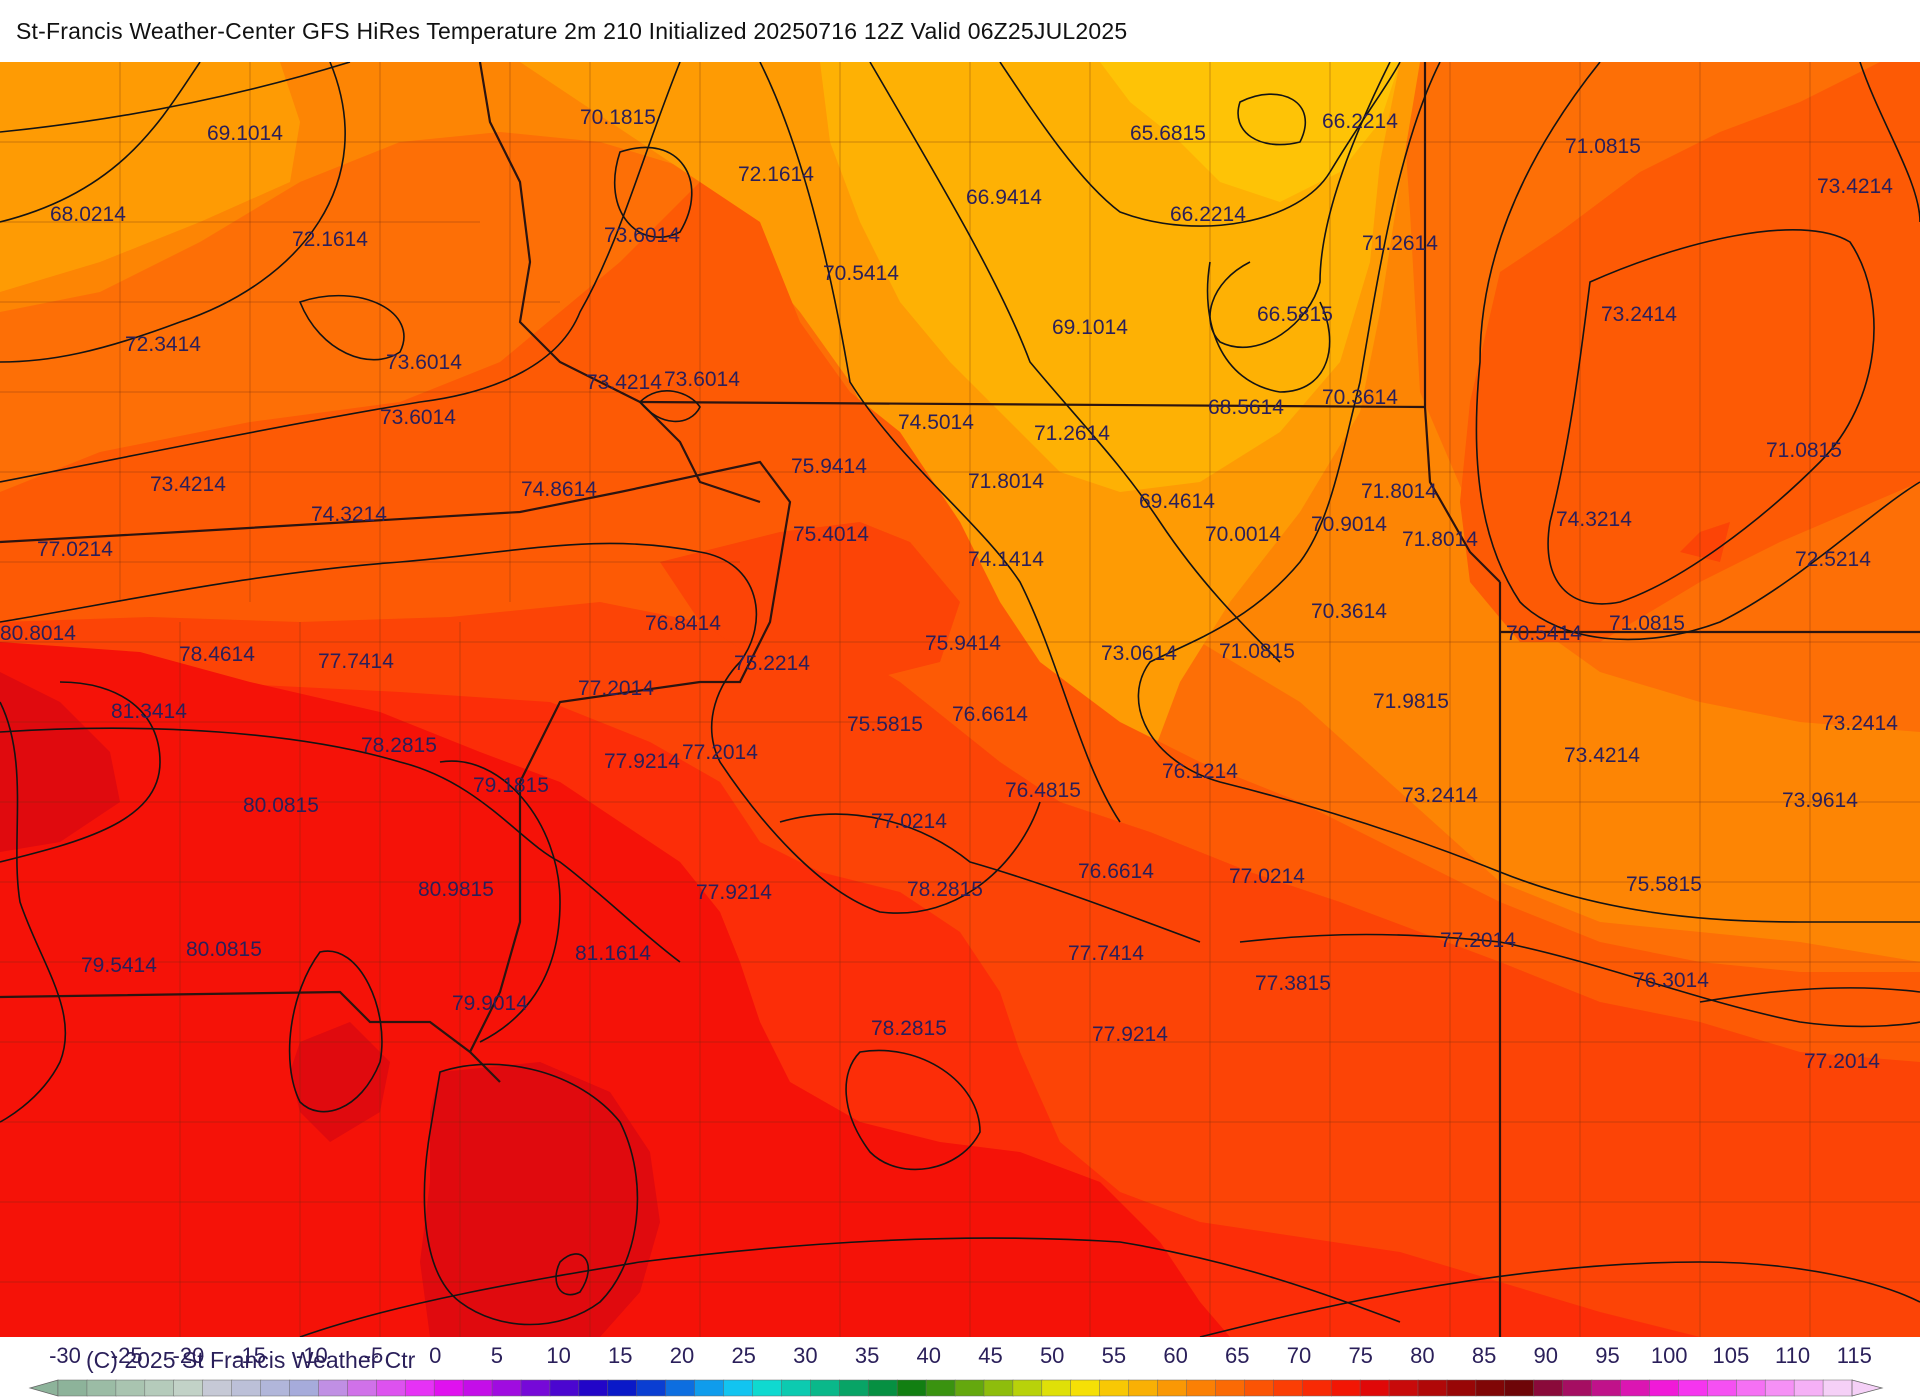 This screenshot has height=1400, width=1920. What do you see at coordinates (885, 724) in the screenshot?
I see `temp-label: 75.5815` at bounding box center [885, 724].